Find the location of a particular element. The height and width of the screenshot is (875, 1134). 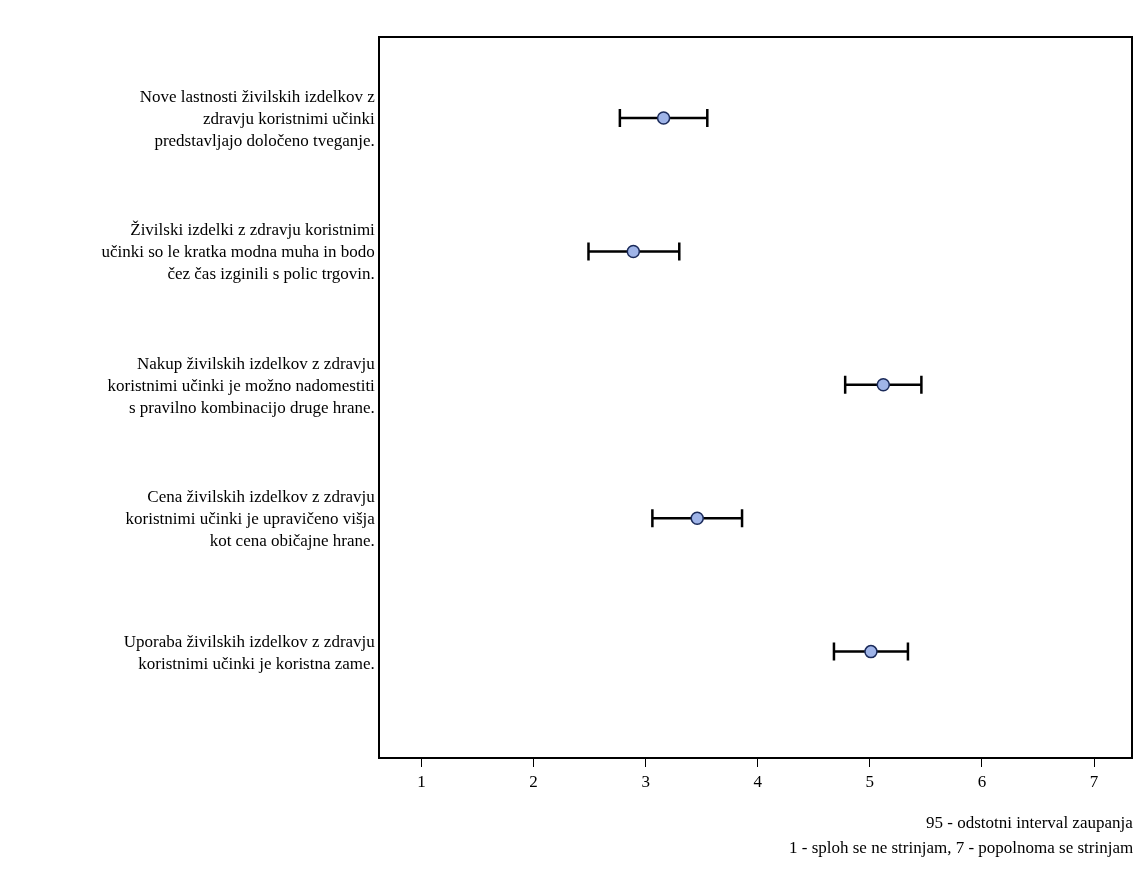

y-tick-label: Živilski izdelki z zdravju koristnimi učinki so le kratka modna muha in bodo čez čas izginili s polic trgovin. is located at coordinates (238, 252).